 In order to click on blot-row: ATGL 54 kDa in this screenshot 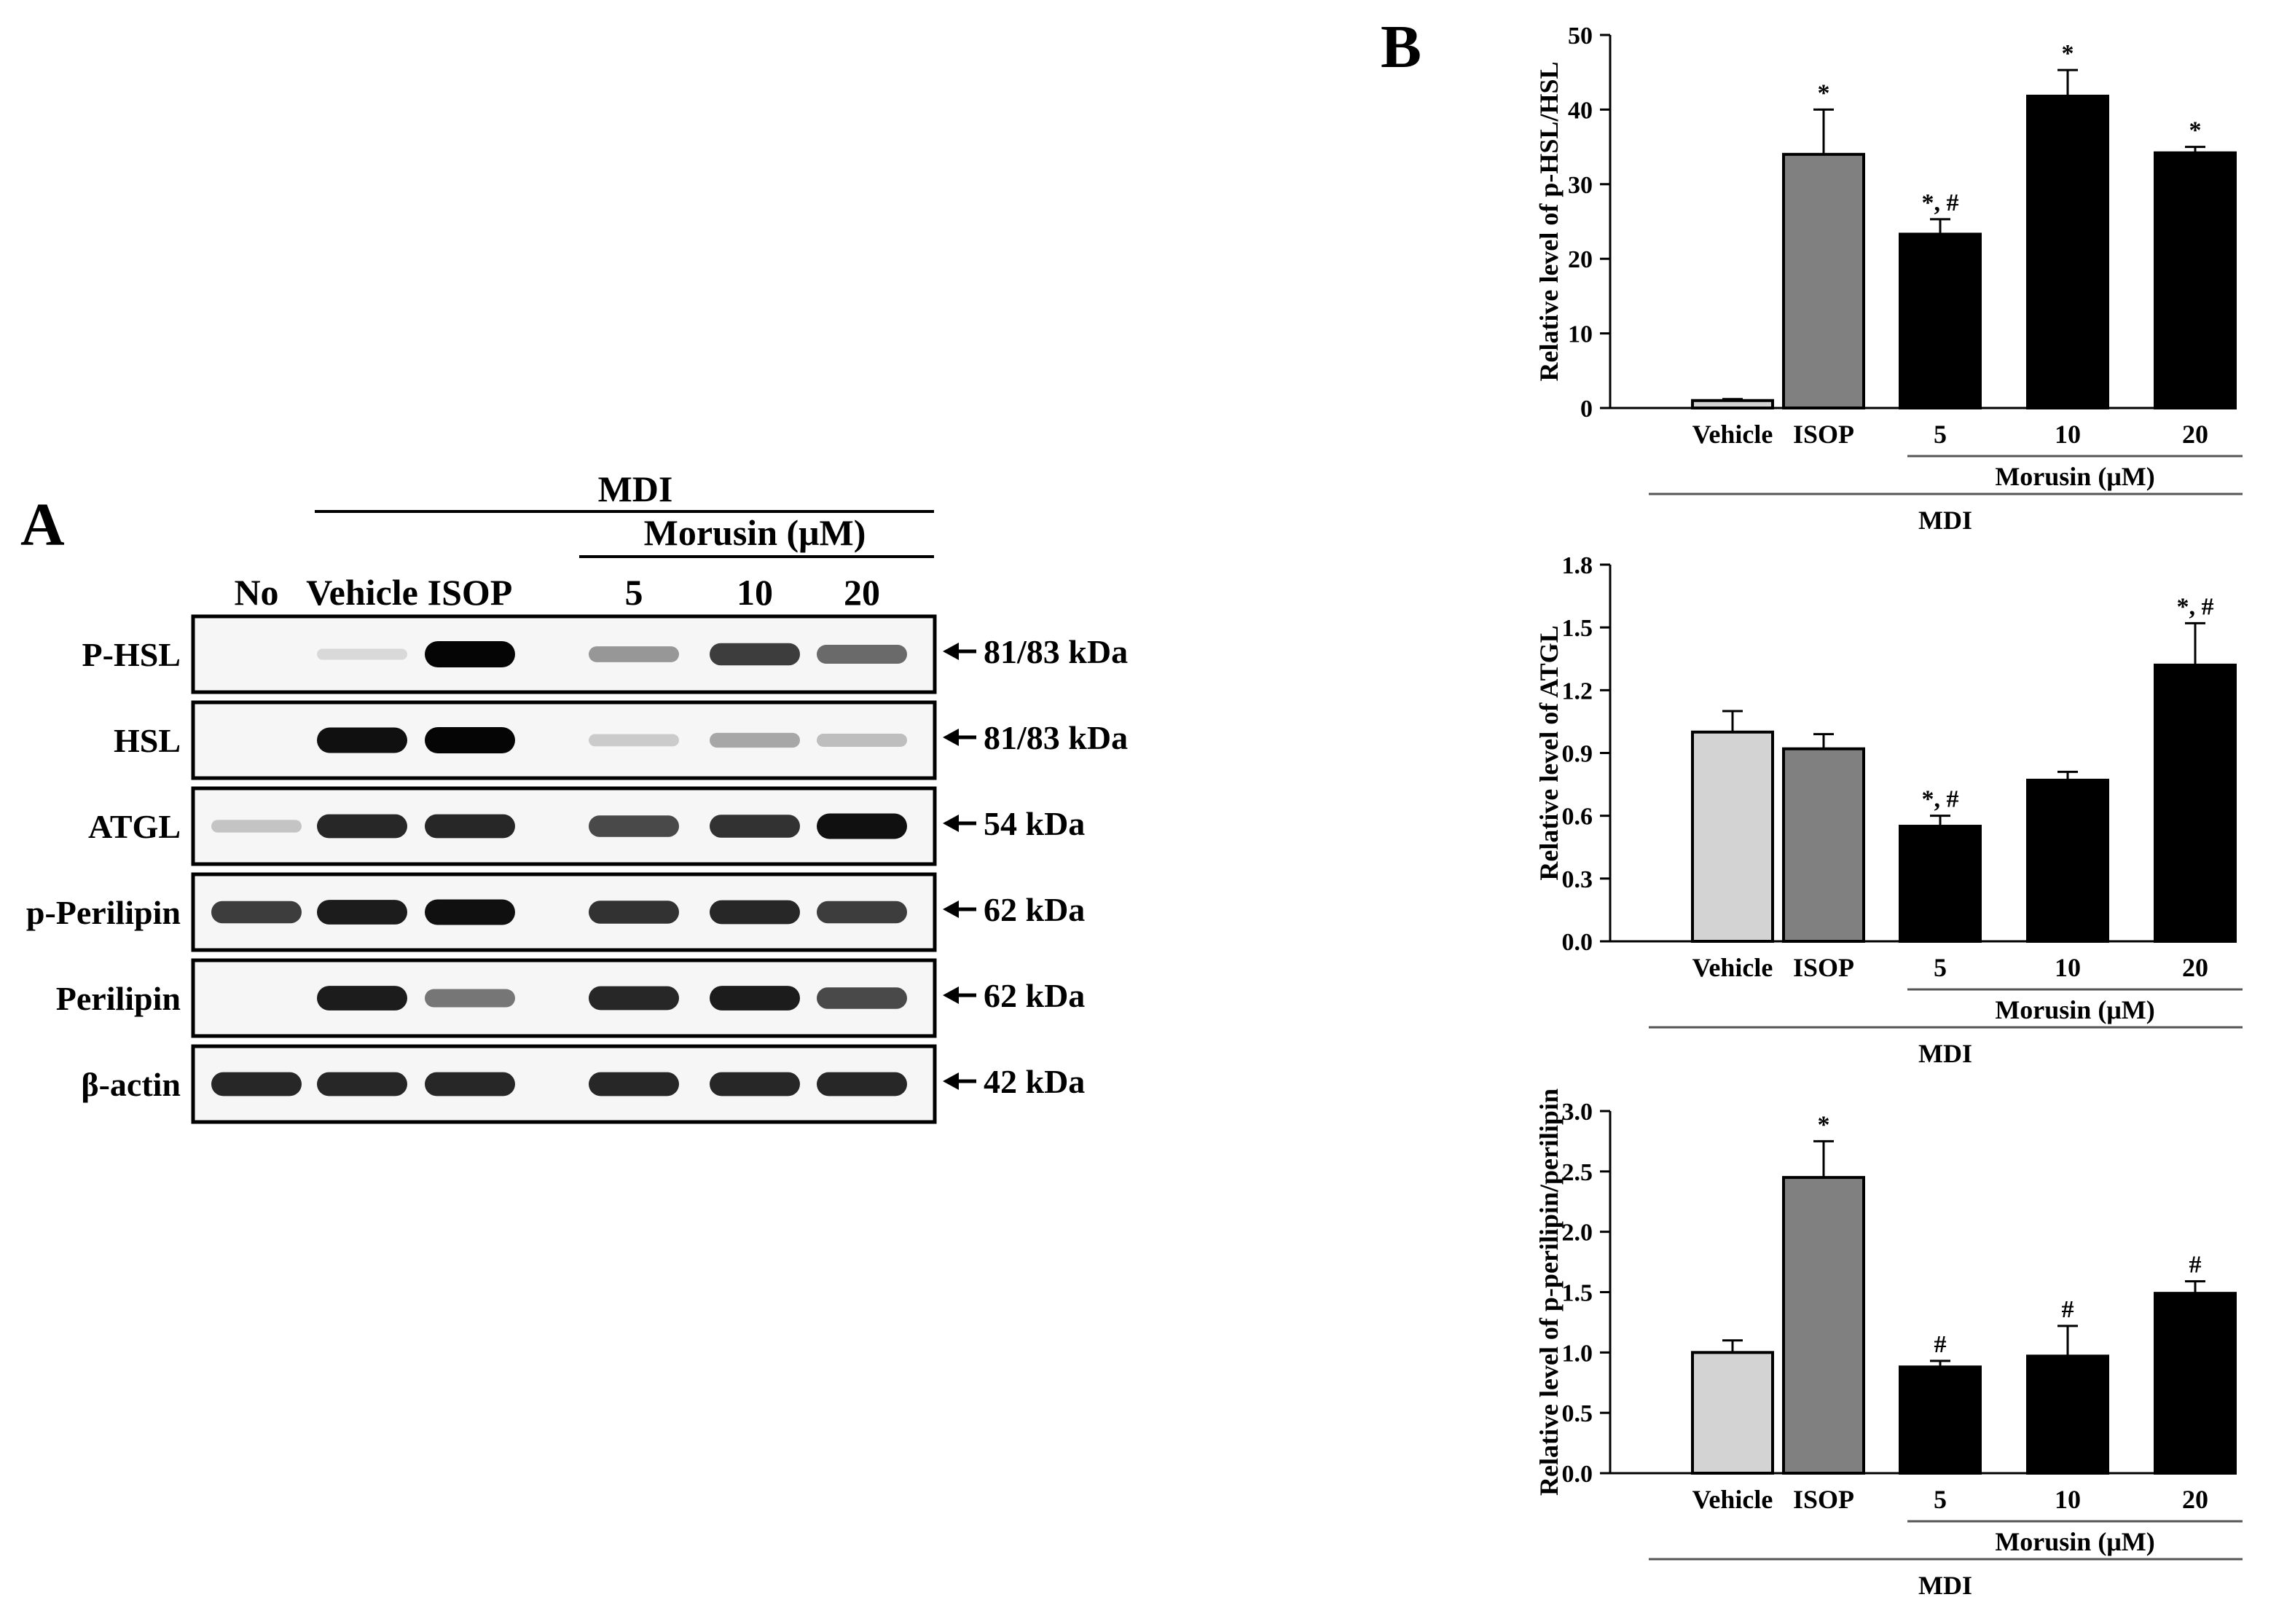, I will do `click(586, 826)`.